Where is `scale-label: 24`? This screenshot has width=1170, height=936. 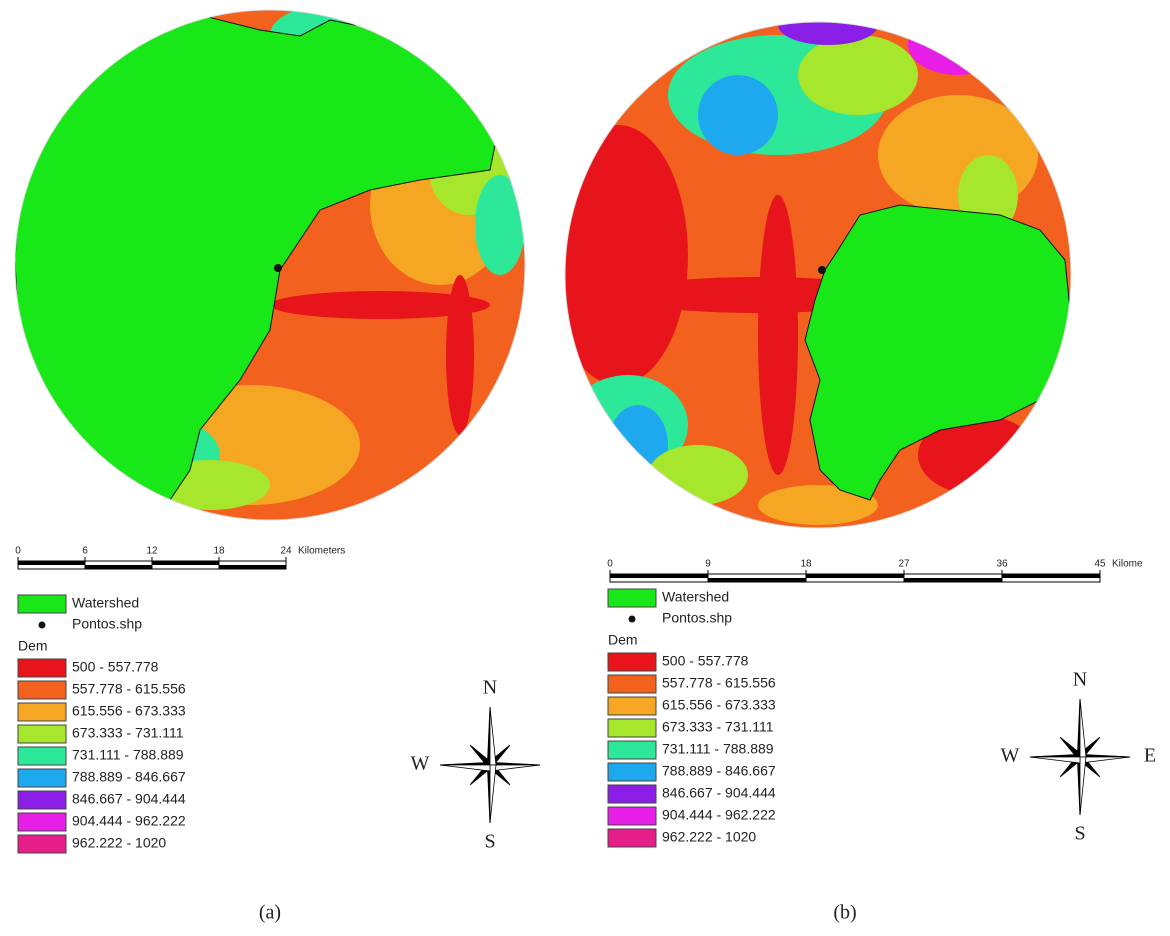
scale-label: 24 is located at coordinates (286, 551).